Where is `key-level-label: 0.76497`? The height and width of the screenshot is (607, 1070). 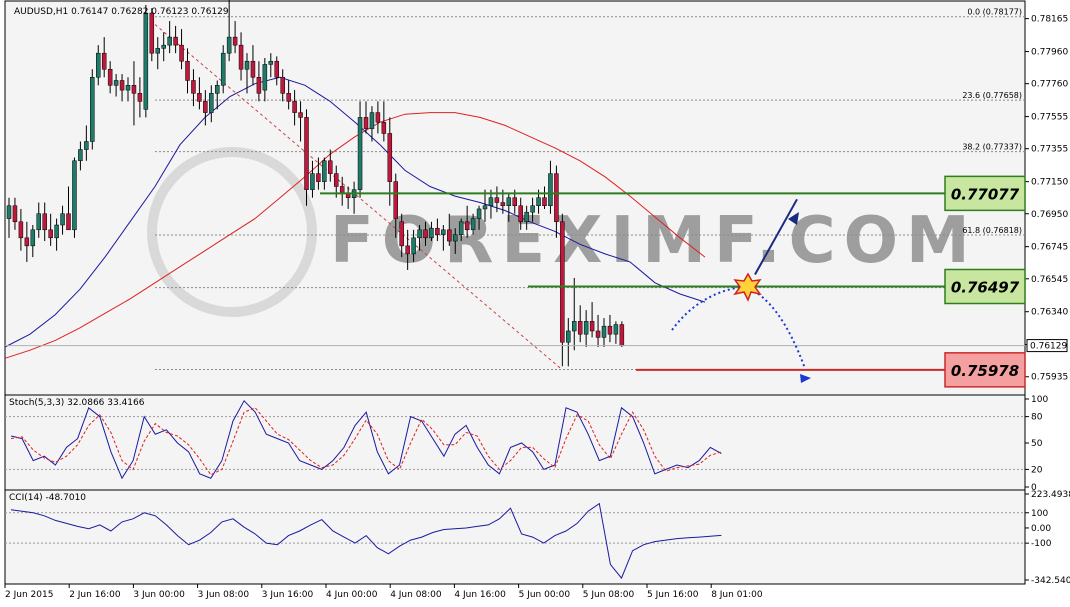
key-level-label: 0.76497 is located at coordinates (985, 287).